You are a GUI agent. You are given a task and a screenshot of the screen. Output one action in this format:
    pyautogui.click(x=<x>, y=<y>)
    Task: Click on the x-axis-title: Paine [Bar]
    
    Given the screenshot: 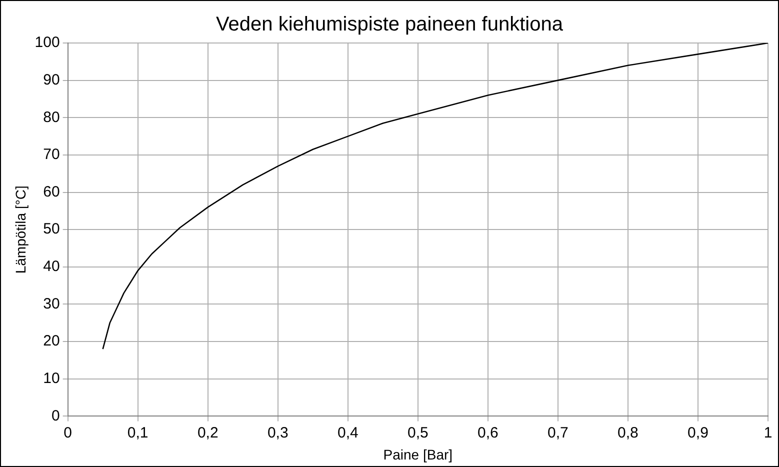 What is the action you would take?
    pyautogui.click(x=418, y=454)
    